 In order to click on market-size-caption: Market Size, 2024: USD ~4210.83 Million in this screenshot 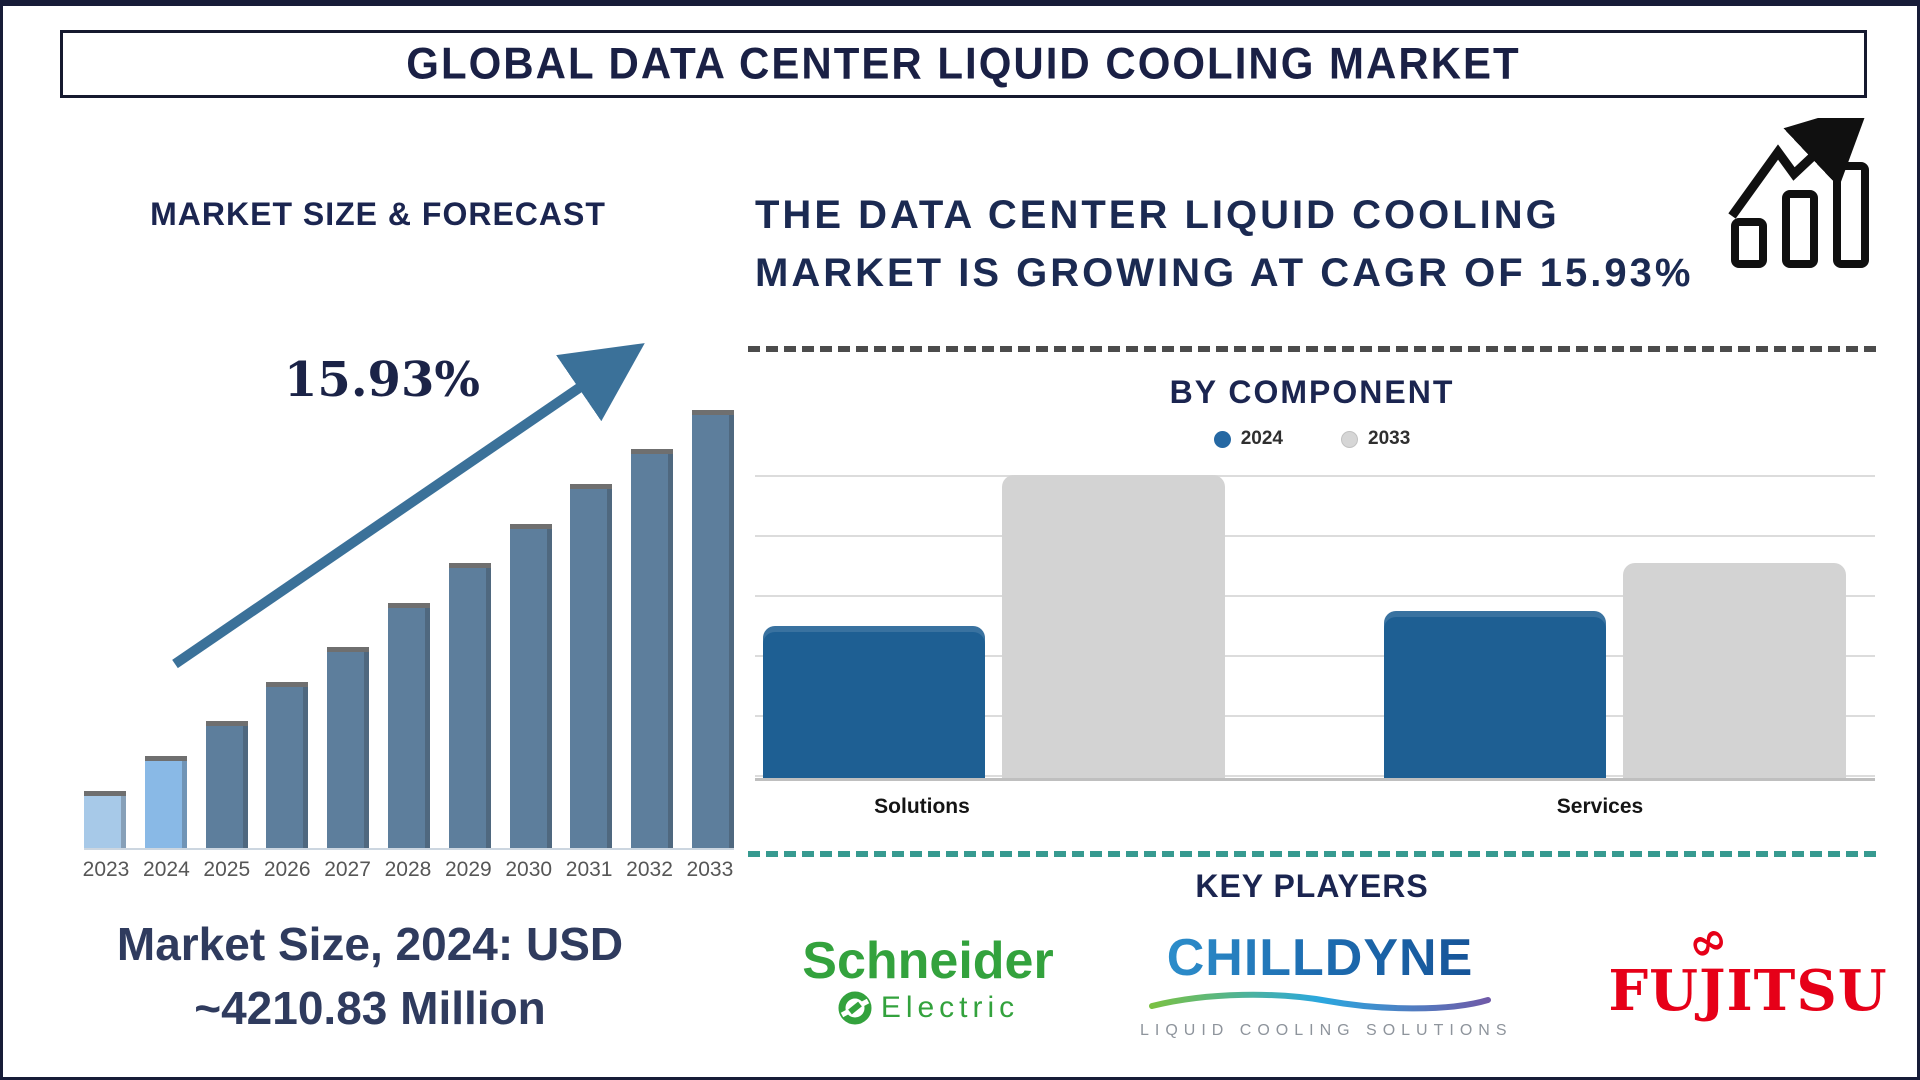, I will do `click(370, 976)`.